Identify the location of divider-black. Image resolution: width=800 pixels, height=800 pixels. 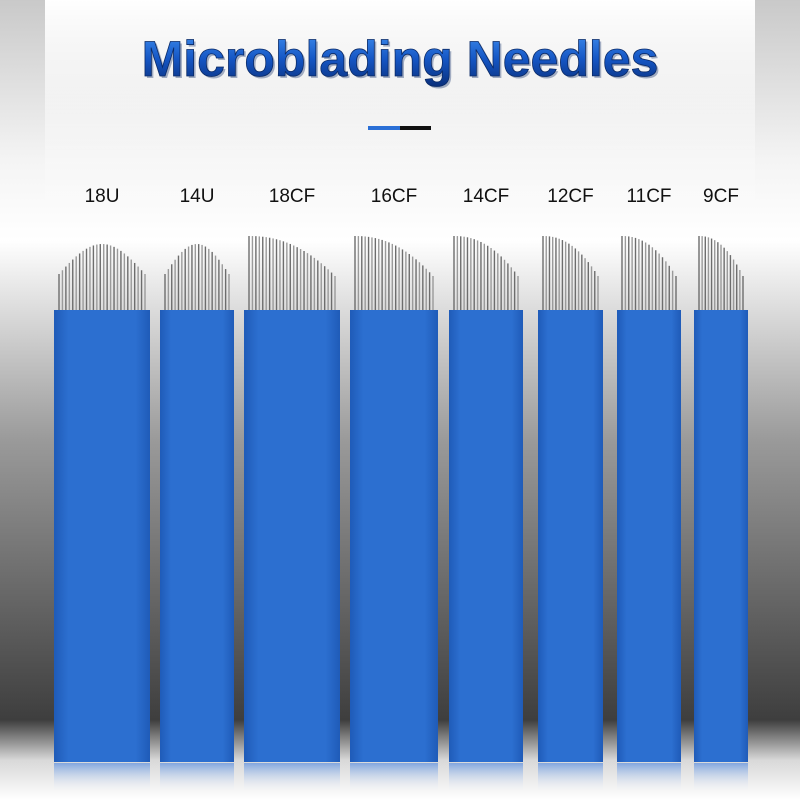
(415, 128).